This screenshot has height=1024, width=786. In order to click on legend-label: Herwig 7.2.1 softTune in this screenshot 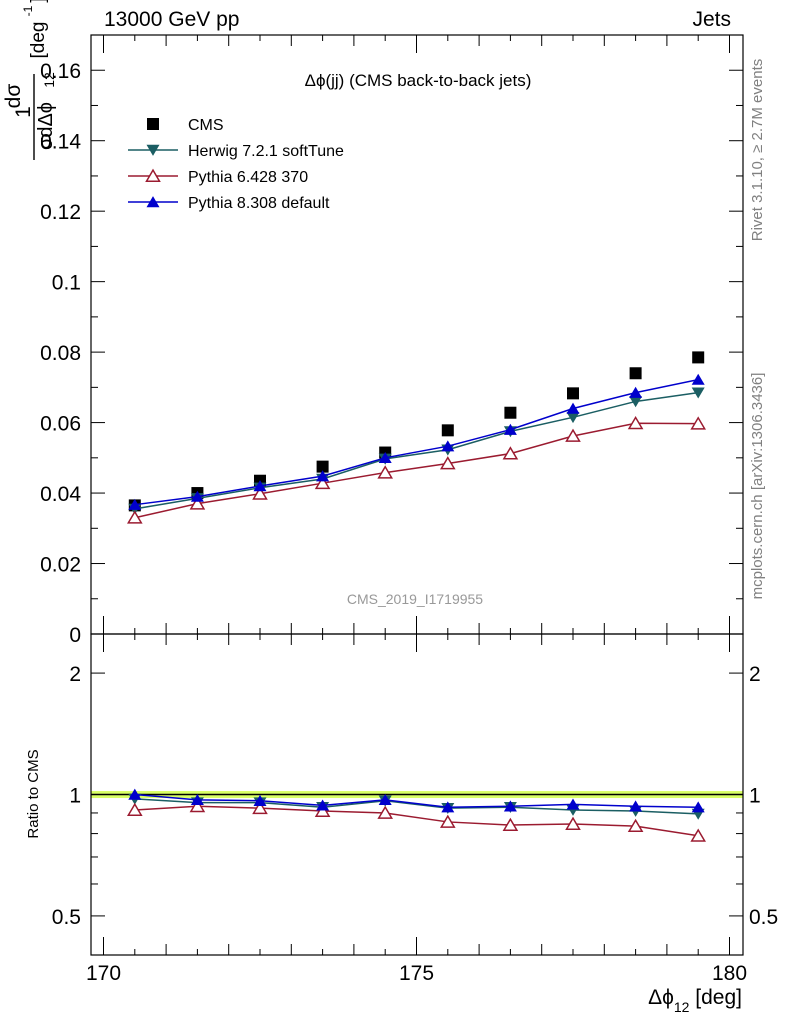, I will do `click(266, 151)`.